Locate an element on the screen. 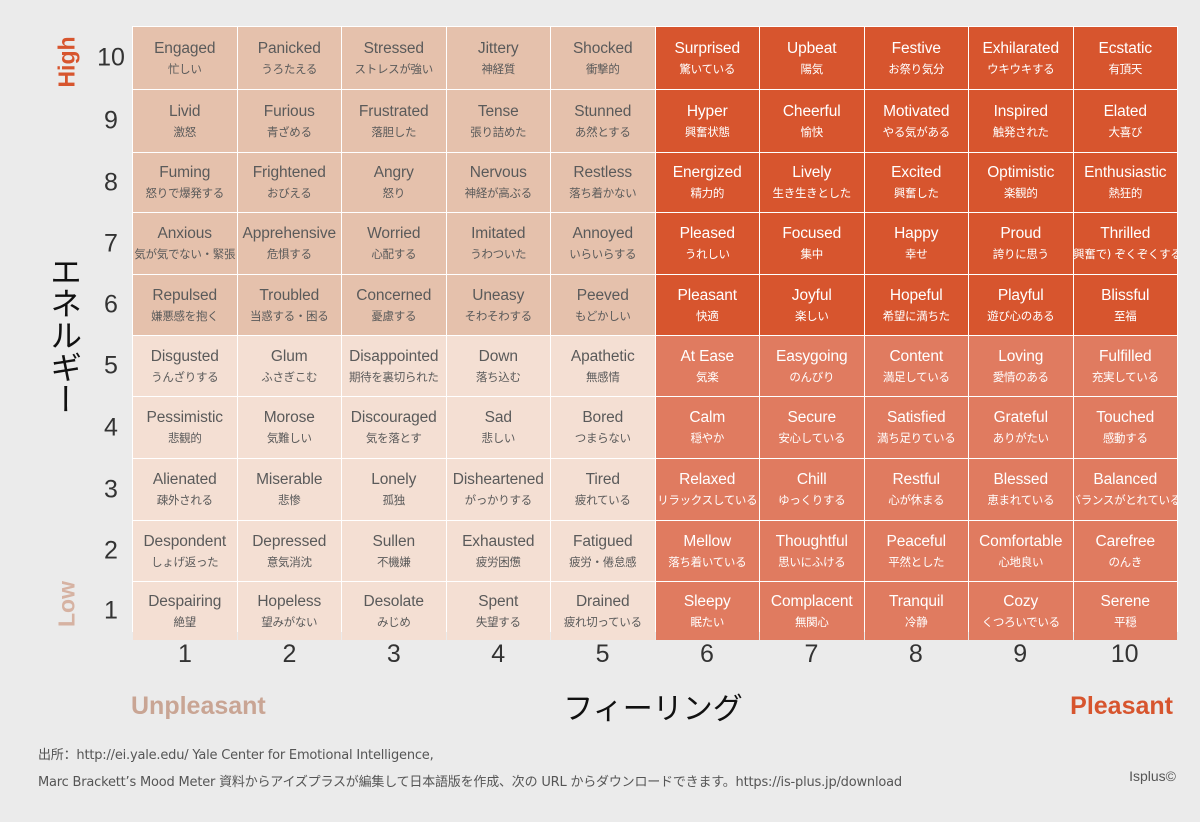 The image size is (1200, 822). mood-cell: Worried 心配する is located at coordinates (394, 243).